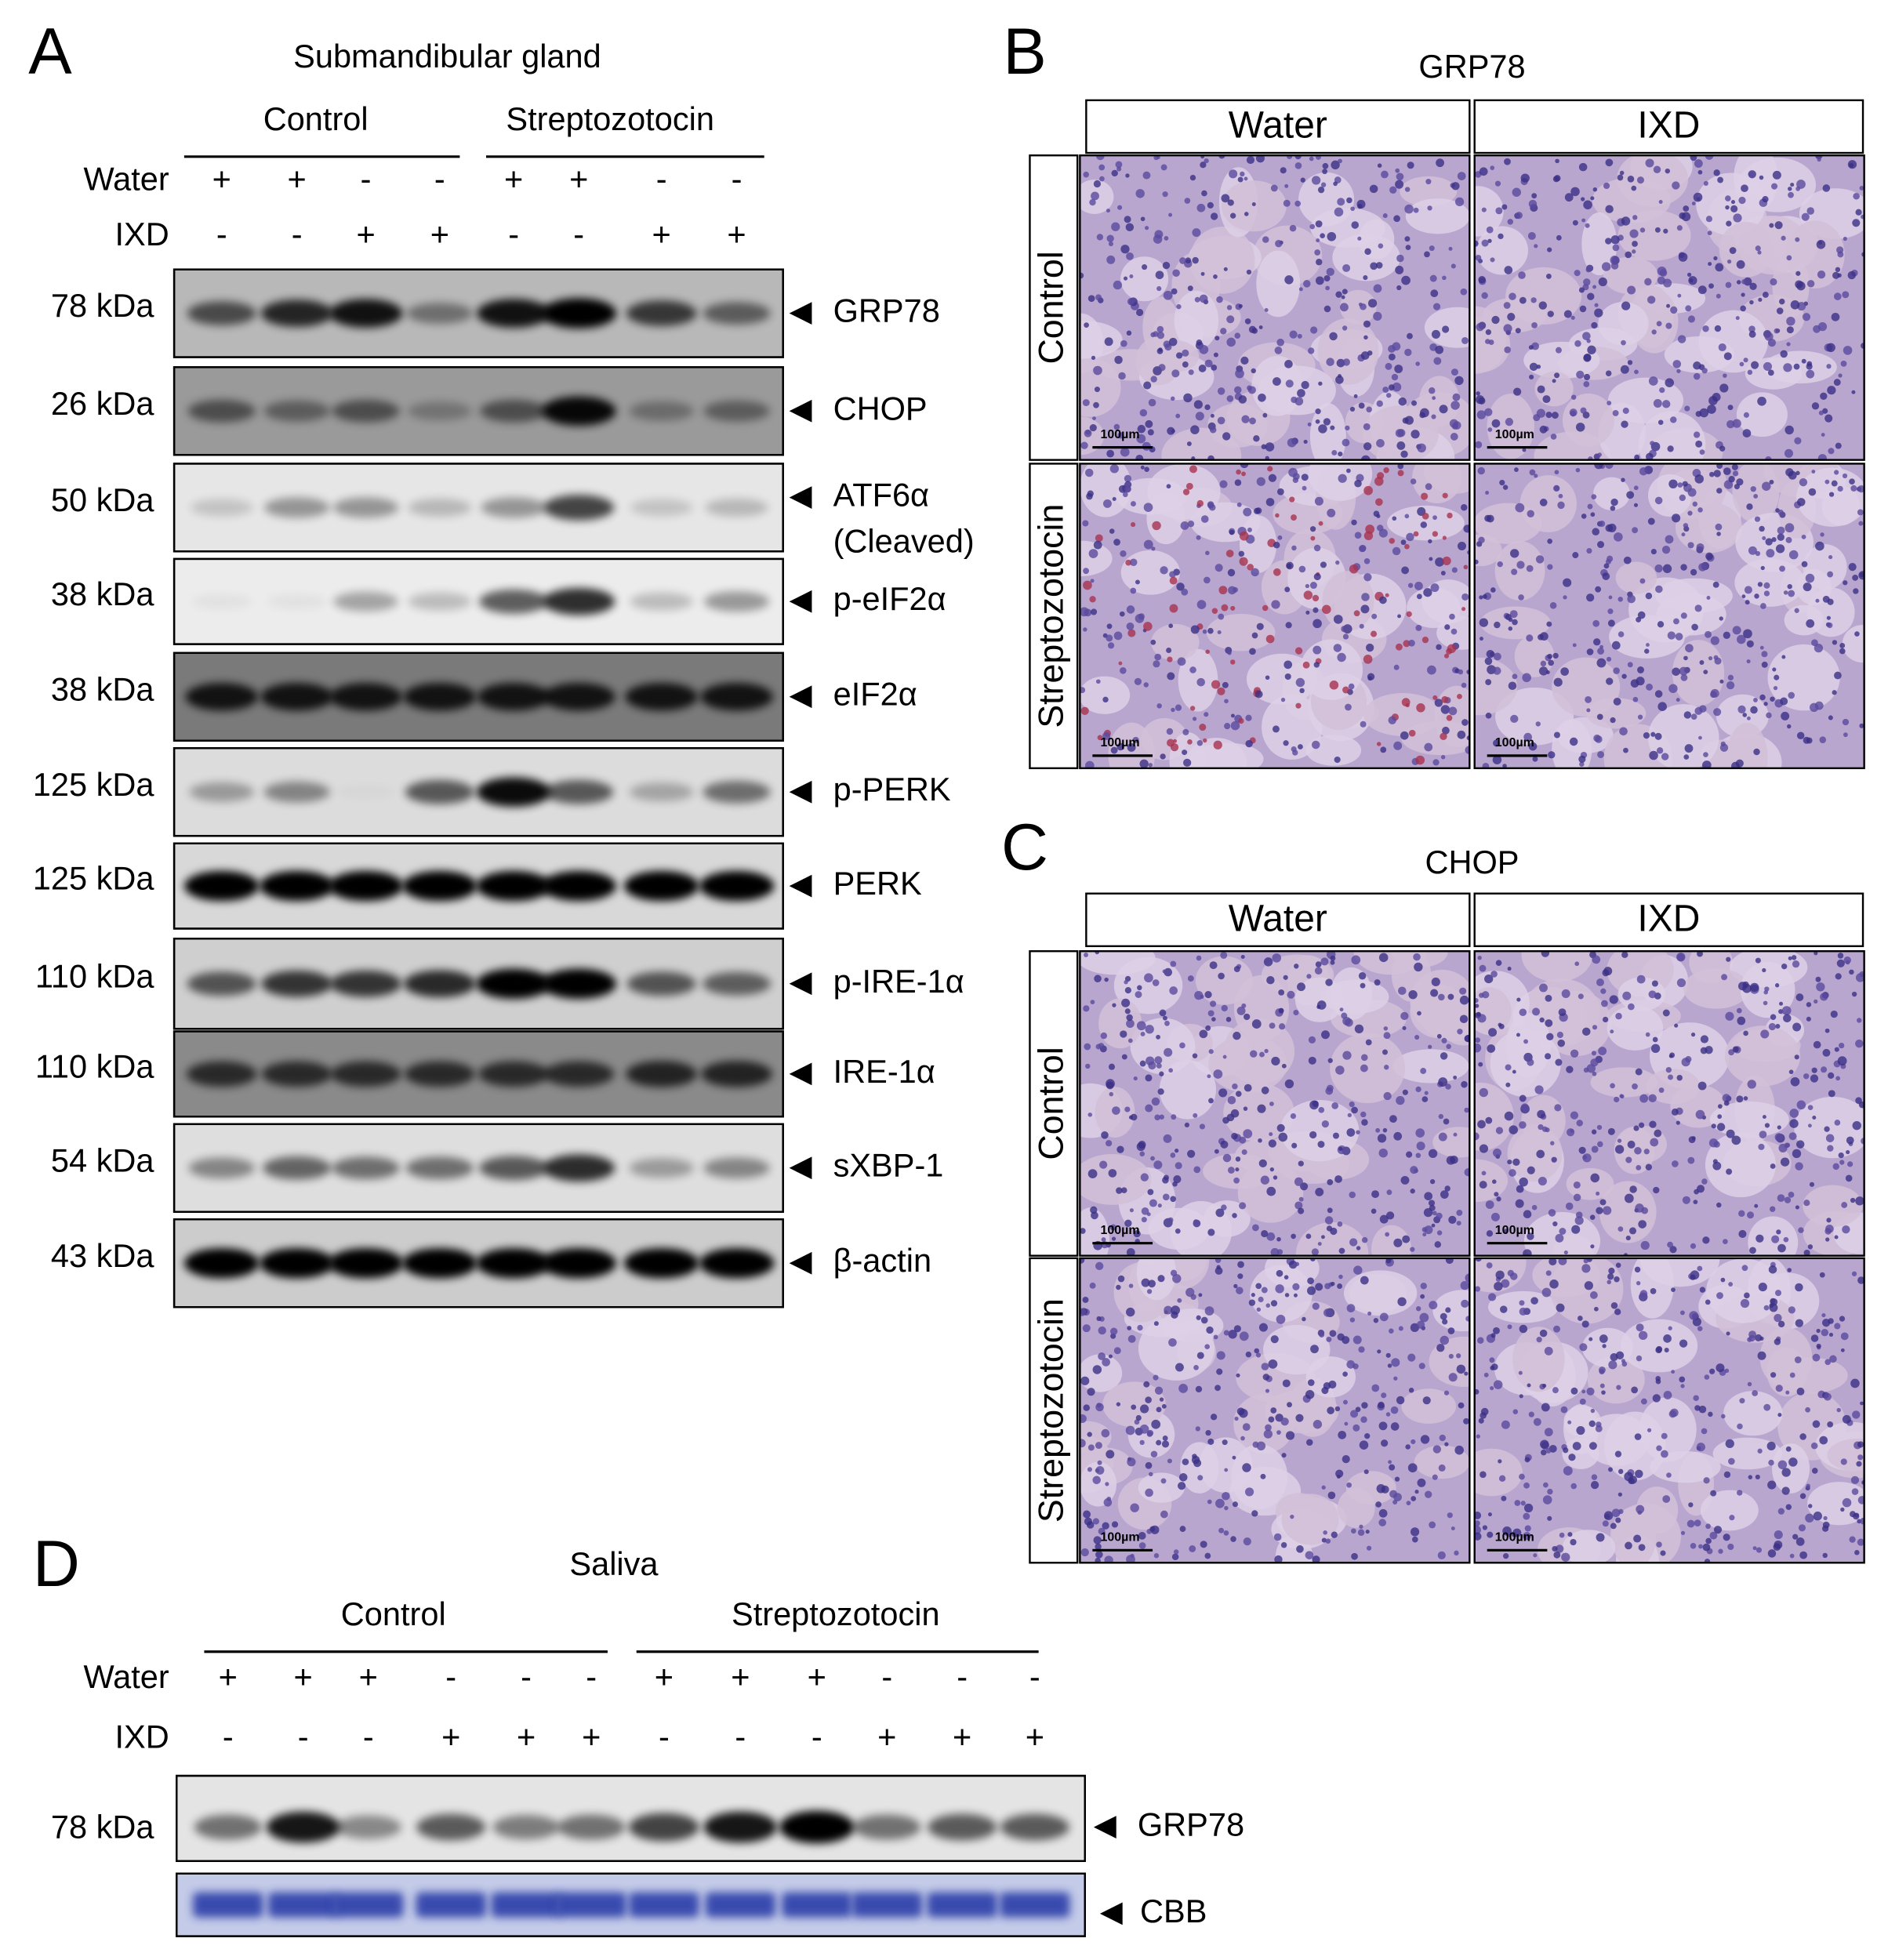  I want to click on blot-frame, so click(478, 601).